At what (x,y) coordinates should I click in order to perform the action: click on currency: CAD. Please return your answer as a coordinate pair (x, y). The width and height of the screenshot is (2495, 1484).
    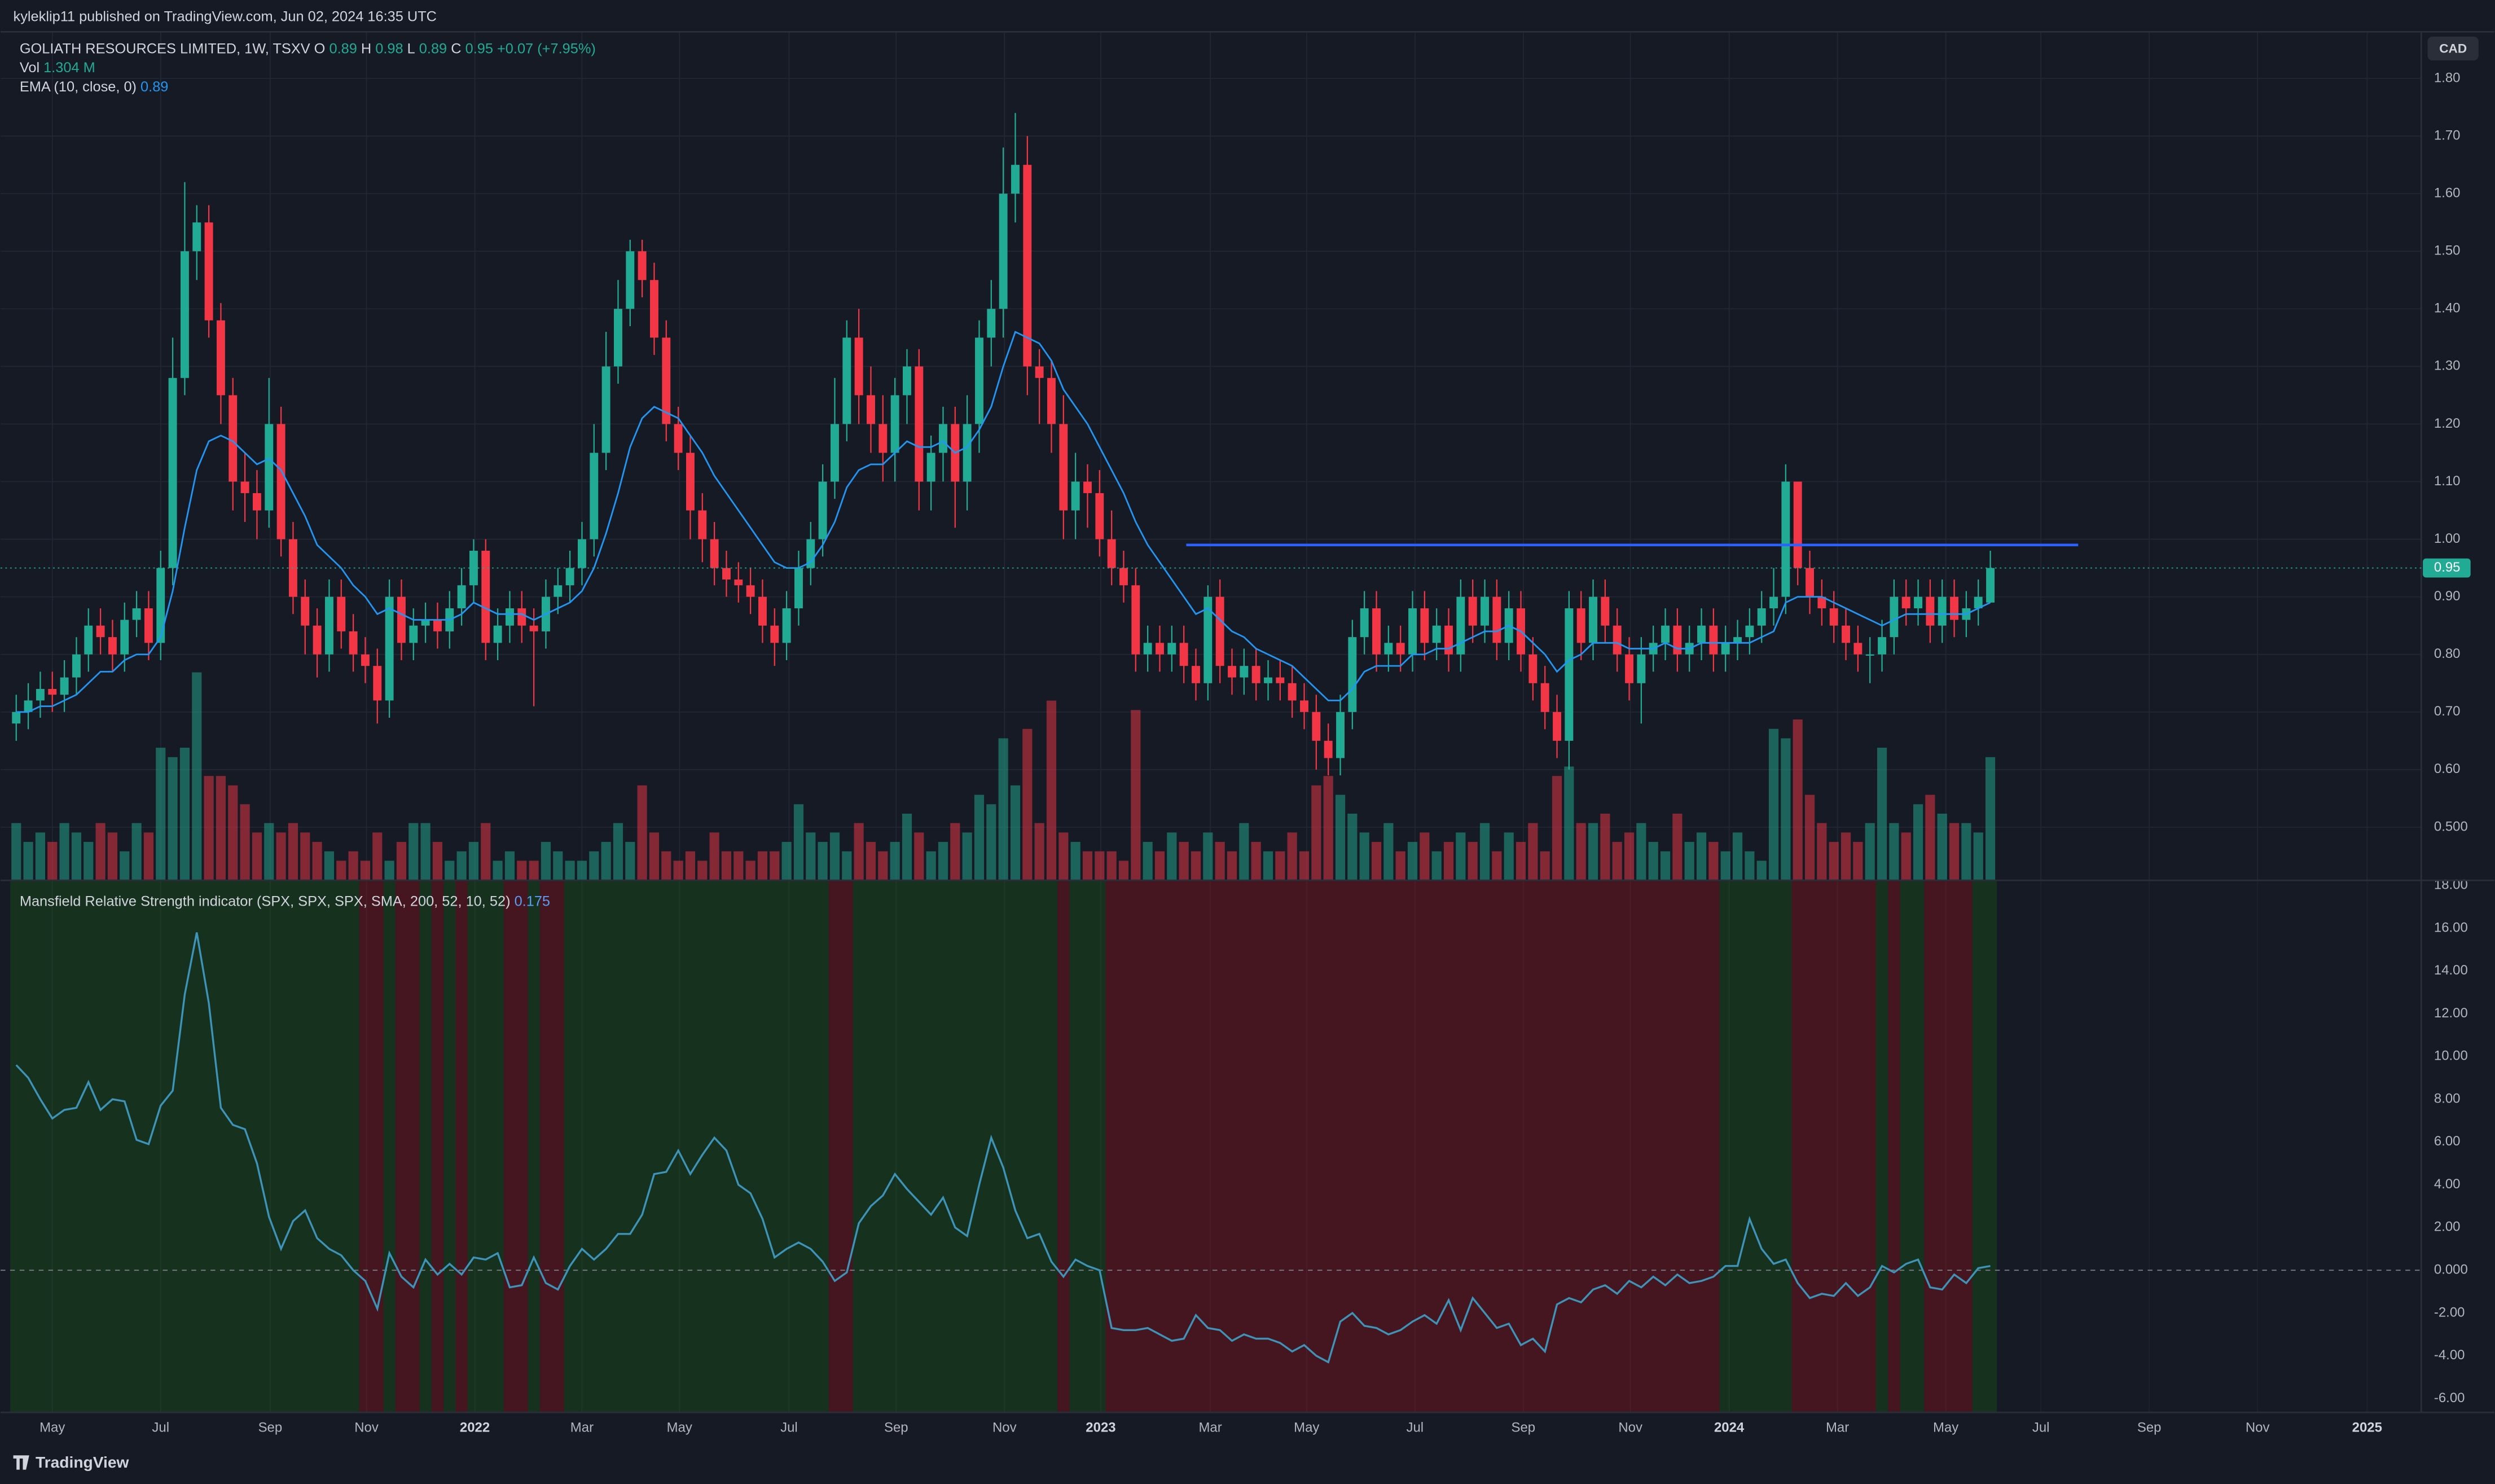
    Looking at the image, I should click on (2453, 48).